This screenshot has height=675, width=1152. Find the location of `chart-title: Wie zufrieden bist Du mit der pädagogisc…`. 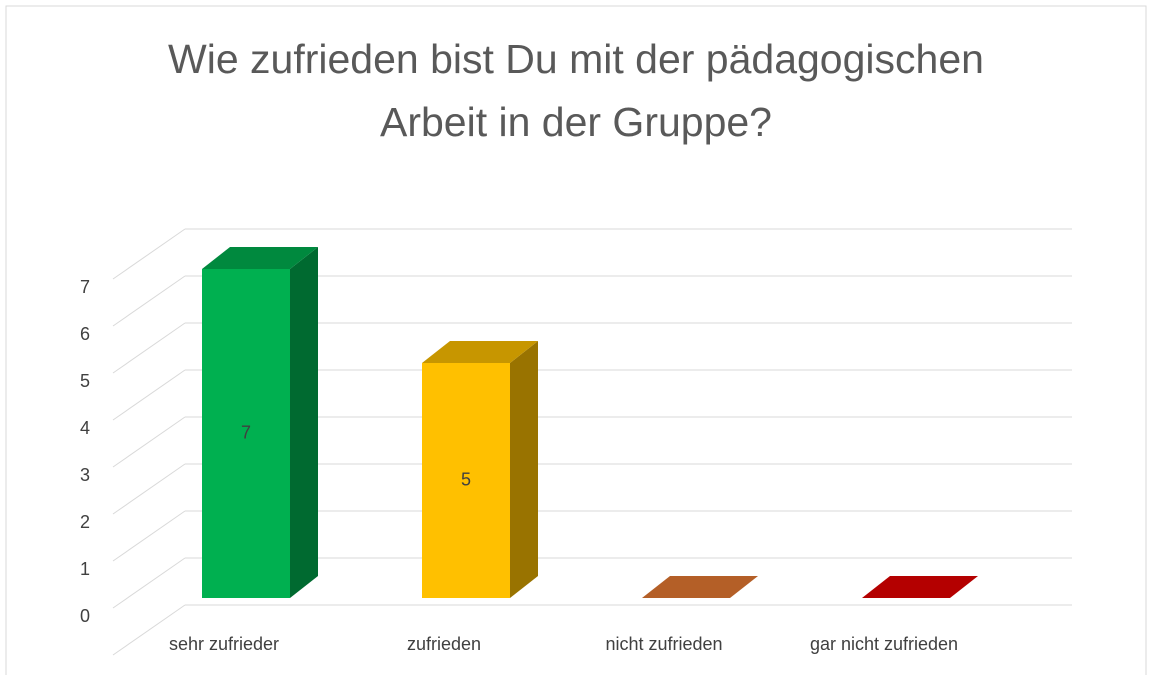

chart-title: Wie zufrieden bist Du mit der pädagogisc… is located at coordinates (576, 90).